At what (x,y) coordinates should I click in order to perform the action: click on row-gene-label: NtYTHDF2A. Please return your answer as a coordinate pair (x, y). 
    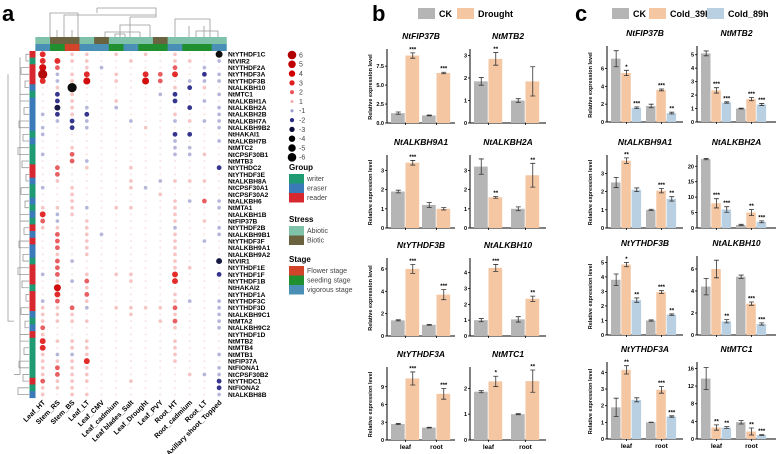
    Looking at the image, I should click on (247, 68).